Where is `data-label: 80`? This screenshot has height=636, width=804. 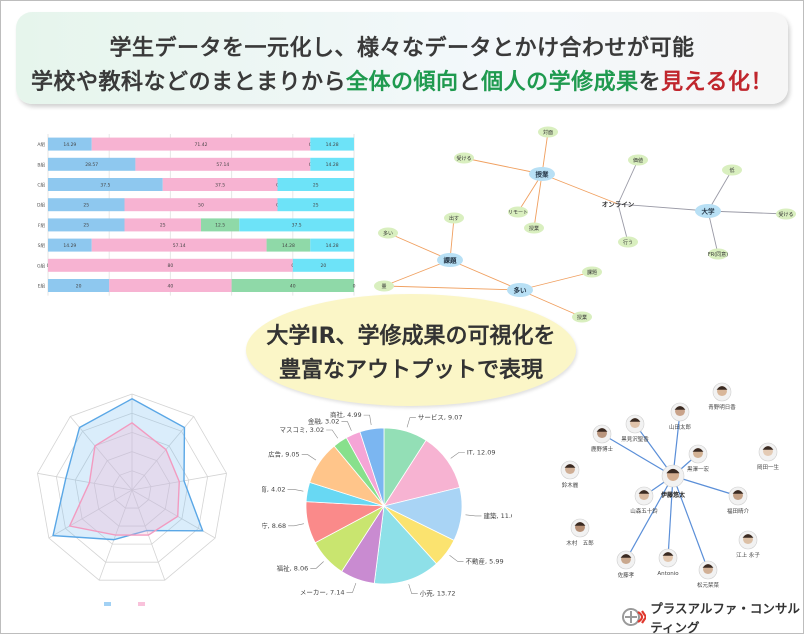
data-label: 80 is located at coordinates (171, 266).